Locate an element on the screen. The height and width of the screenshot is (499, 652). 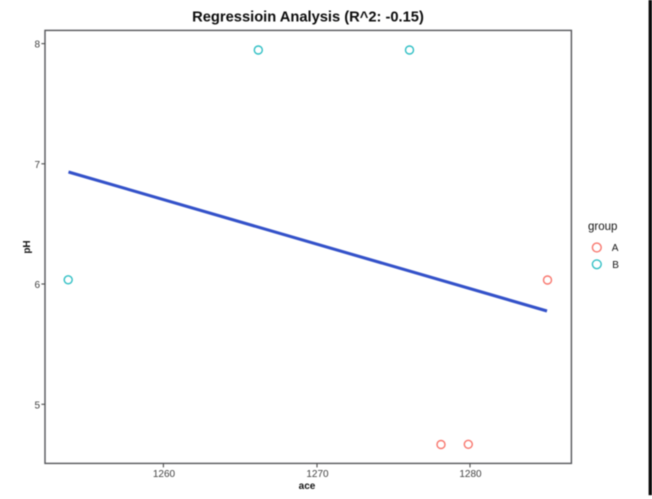
svg-text: 1280 is located at coordinates (470, 474).